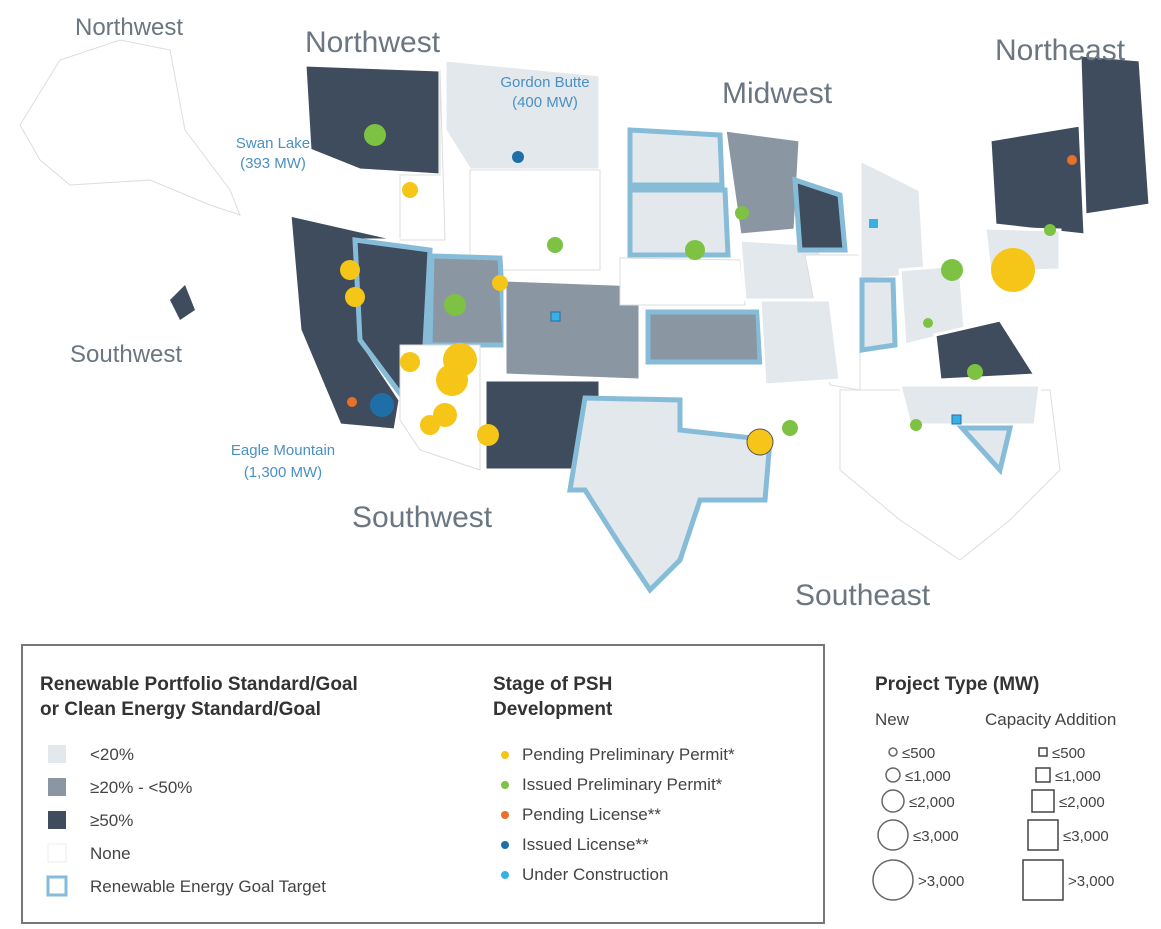  Describe the element at coordinates (679, 222) in the screenshot. I see `south-dakota` at that location.